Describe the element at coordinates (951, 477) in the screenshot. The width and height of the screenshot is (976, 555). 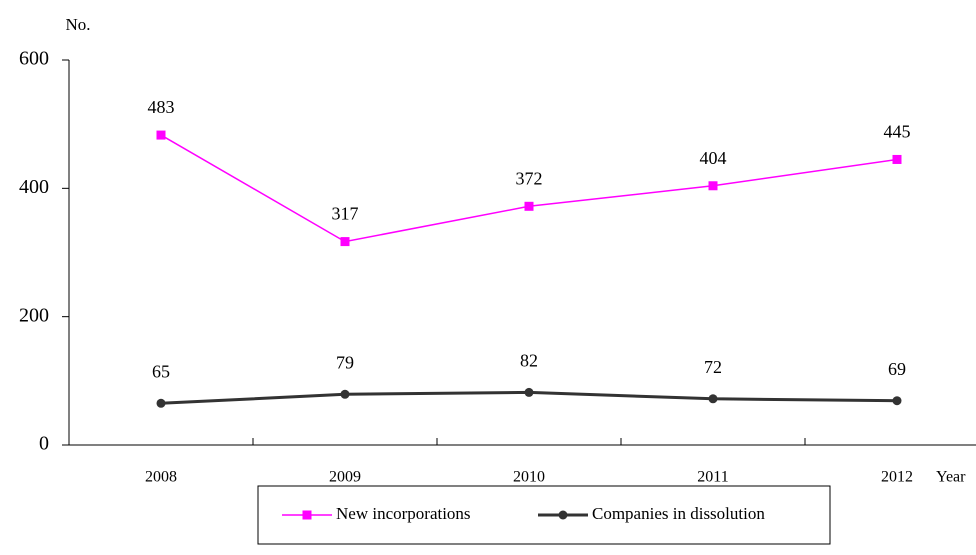
I see `x-axis-label: Year` at that location.